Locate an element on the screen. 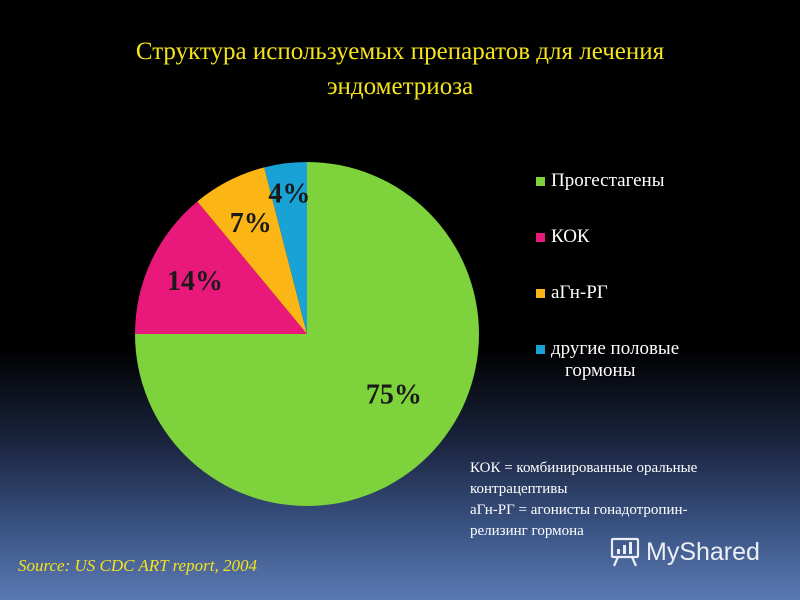 Image resolution: width=800 pixels, height=600 pixels. source-citation: Source: US CDC ART report, 2004 is located at coordinates (137, 565).